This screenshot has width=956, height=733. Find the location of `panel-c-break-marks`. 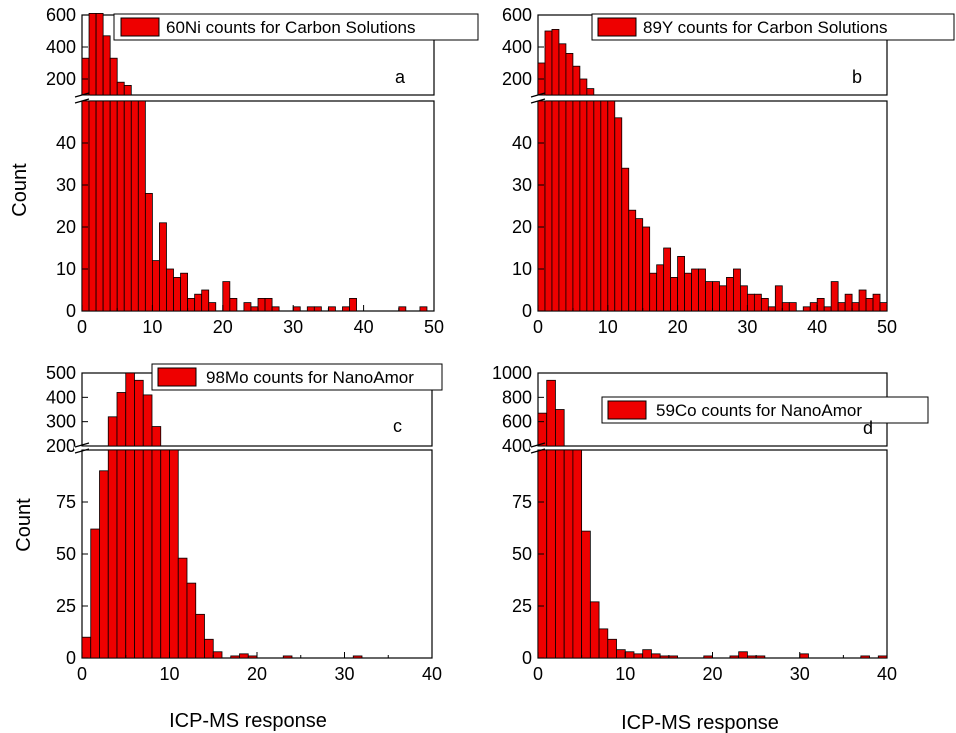

panel-c-break-marks is located at coordinates (82, 448).